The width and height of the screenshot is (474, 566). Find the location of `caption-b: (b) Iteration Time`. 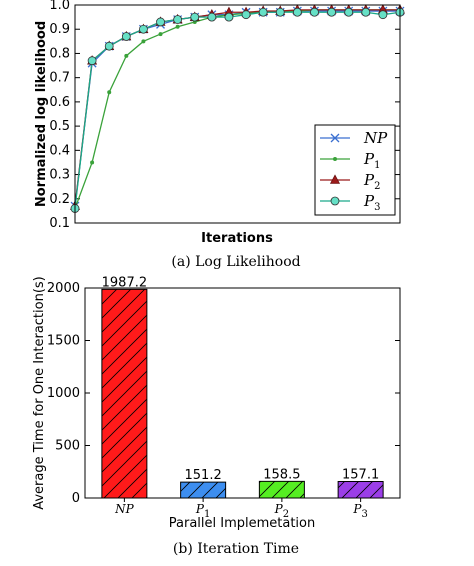

caption-b: (b) Iteration Time is located at coordinates (236, 549).